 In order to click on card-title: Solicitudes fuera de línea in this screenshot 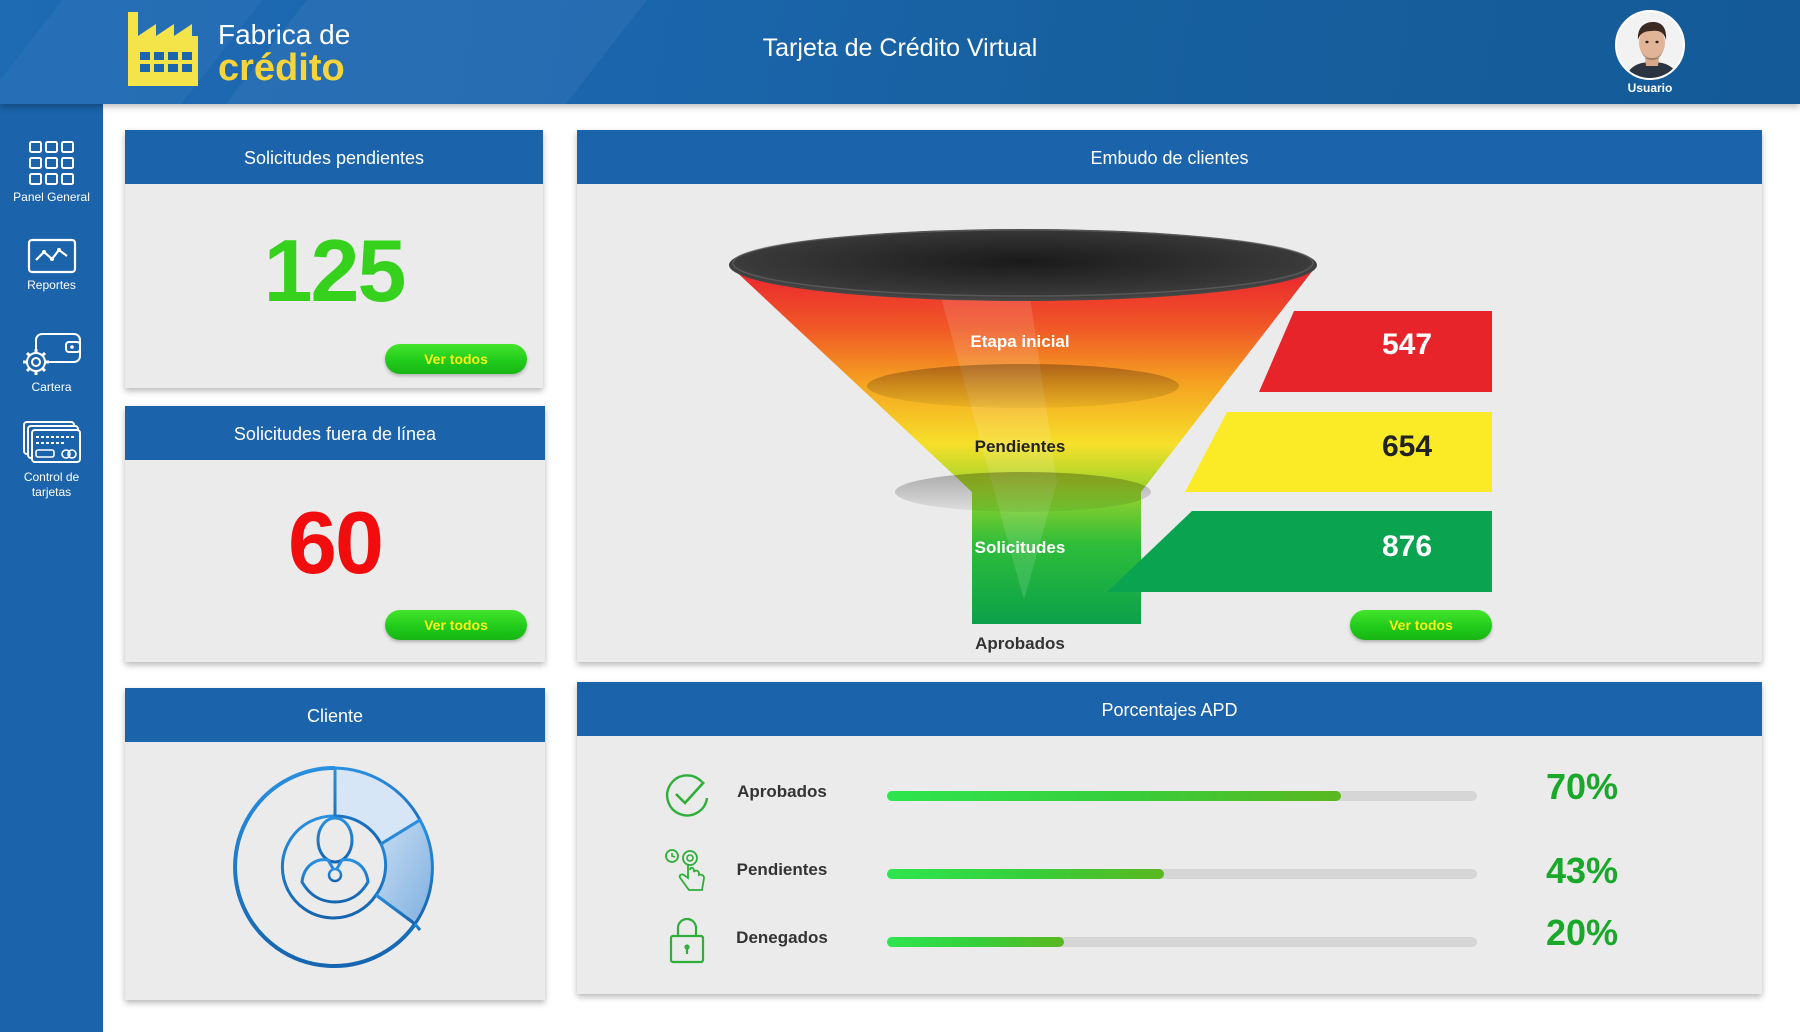, I will do `click(335, 433)`.